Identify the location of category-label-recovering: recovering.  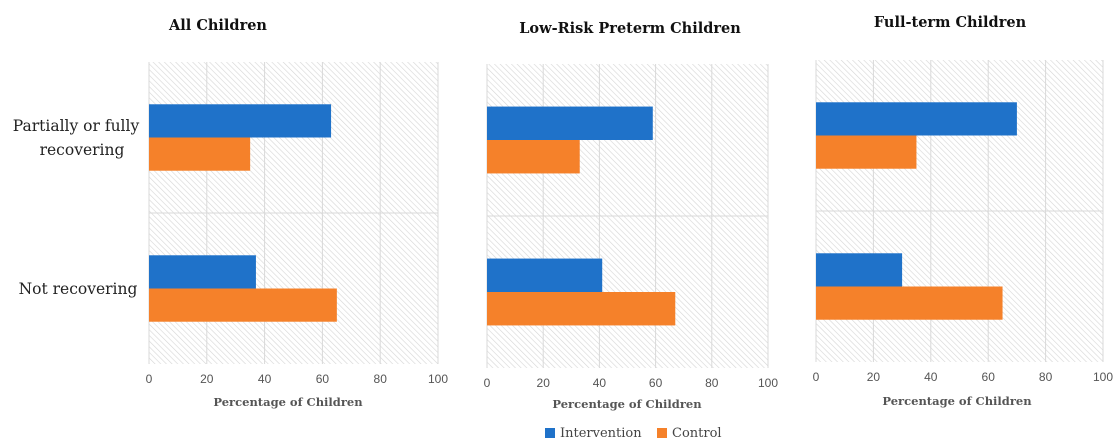
(82, 150).